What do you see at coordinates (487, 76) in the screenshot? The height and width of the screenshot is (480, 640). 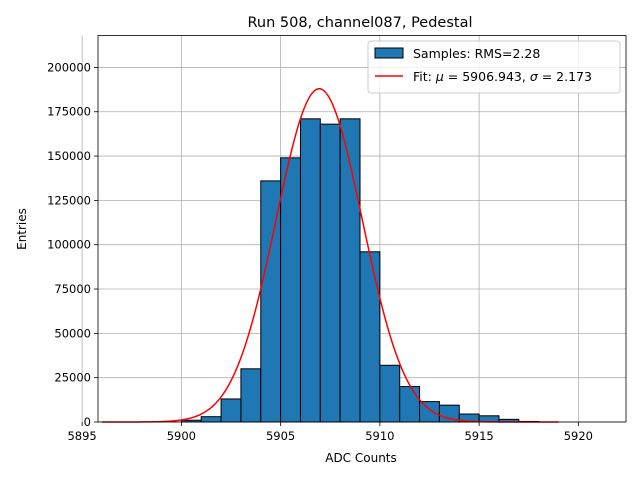 I see `legend-fit-mu-value: = 5906.943,` at bounding box center [487, 76].